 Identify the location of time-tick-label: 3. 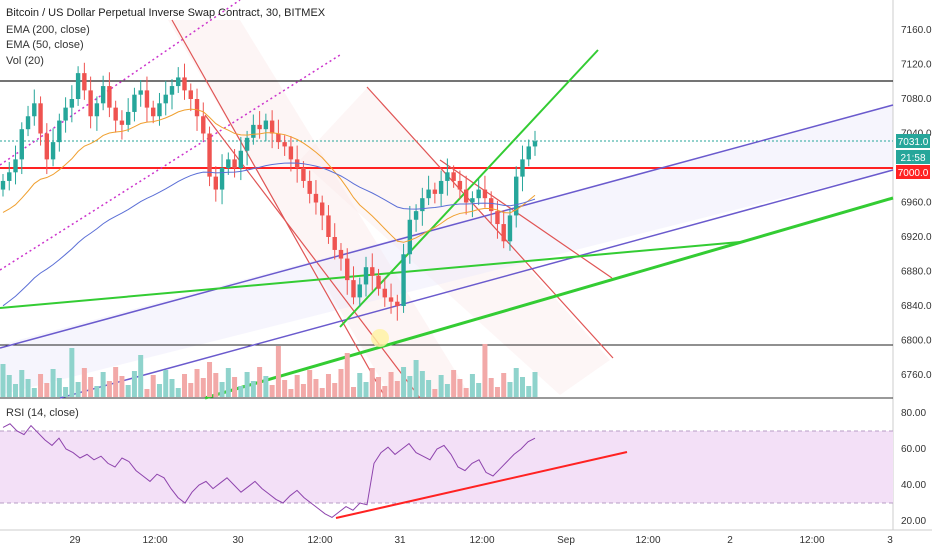
(890, 540).